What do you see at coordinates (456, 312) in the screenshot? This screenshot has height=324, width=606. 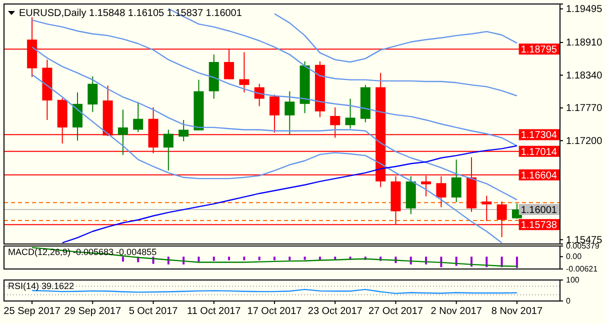 I see `x-tick-label: 2 Nov 2017` at bounding box center [456, 312].